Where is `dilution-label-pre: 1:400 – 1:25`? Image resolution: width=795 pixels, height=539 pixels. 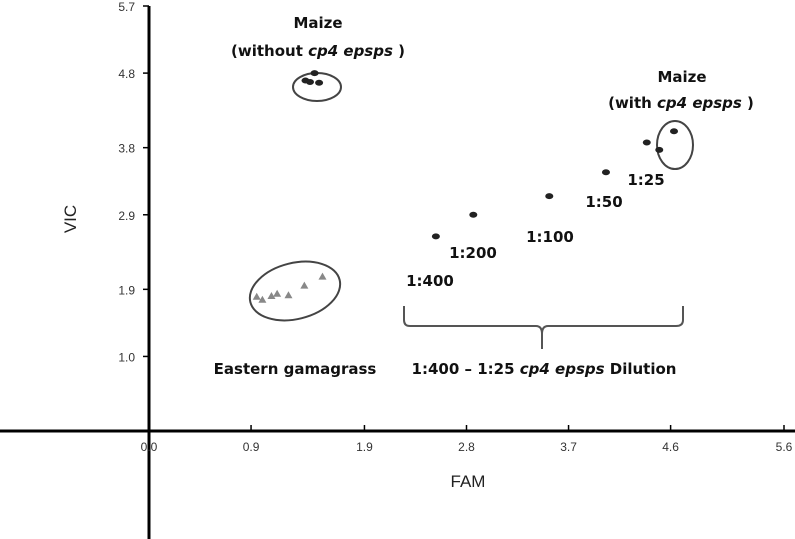
dilution-label-pre: 1:400 – 1:25 is located at coordinates (466, 369).